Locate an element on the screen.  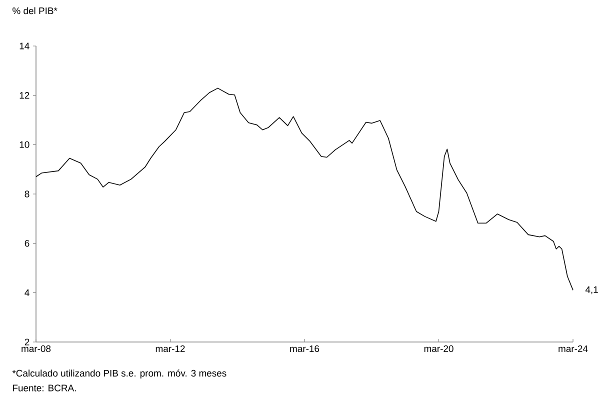
x-tick-label: mar-16 is located at coordinates (305, 348).